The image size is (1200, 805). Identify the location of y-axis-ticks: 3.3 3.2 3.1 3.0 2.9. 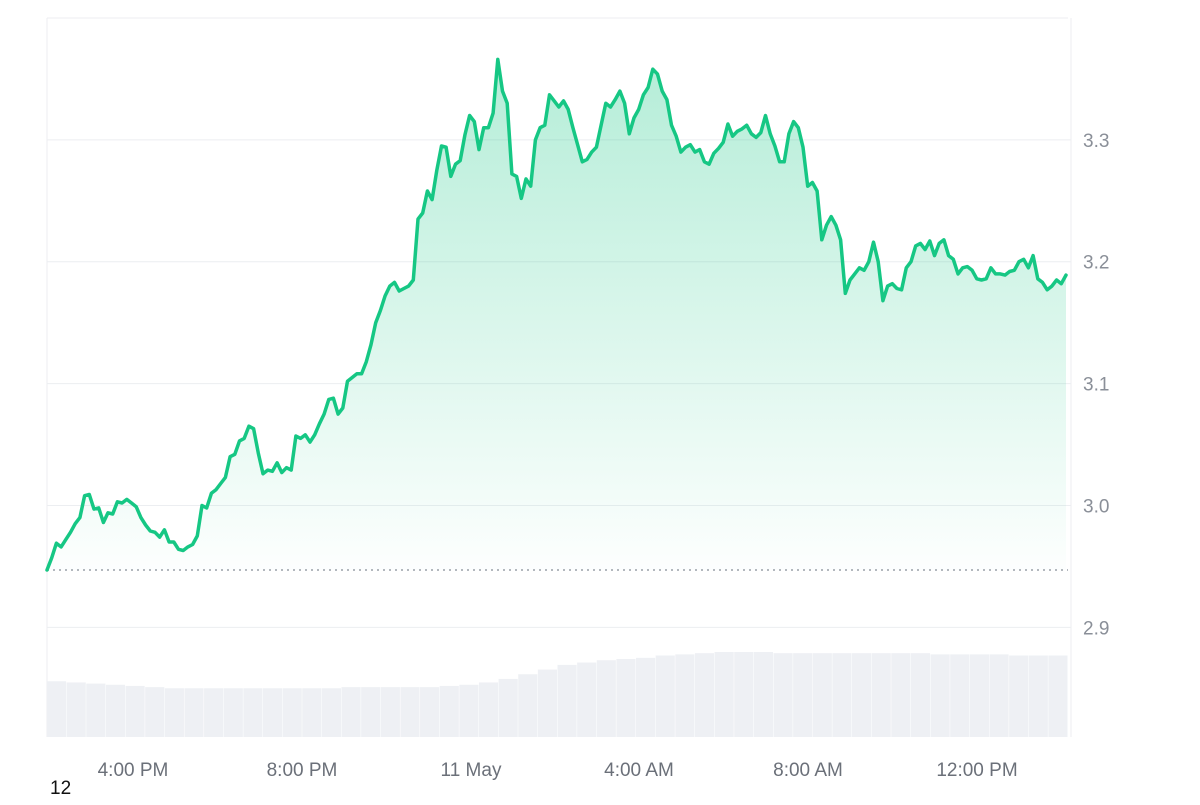
(1096, 385).